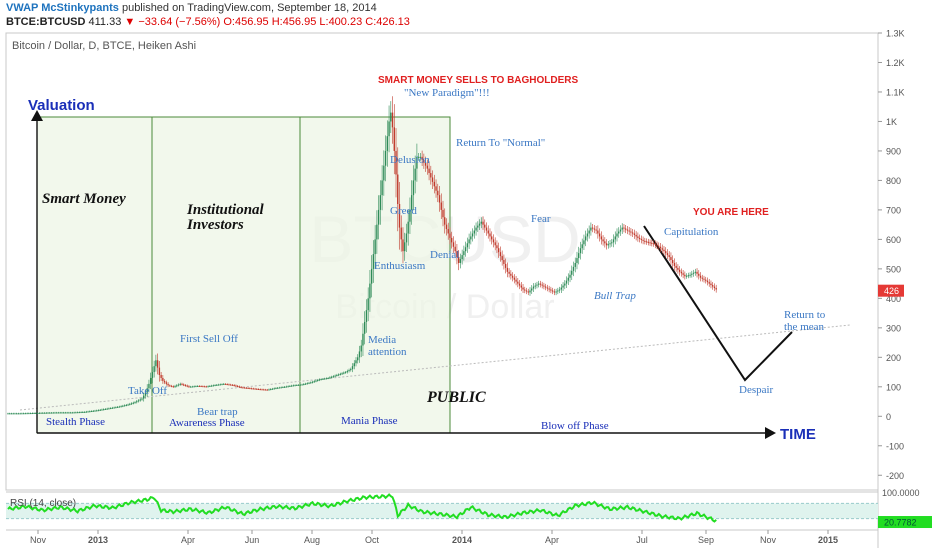  I want to click on rsi-label: RSI (14, close), so click(43, 503).